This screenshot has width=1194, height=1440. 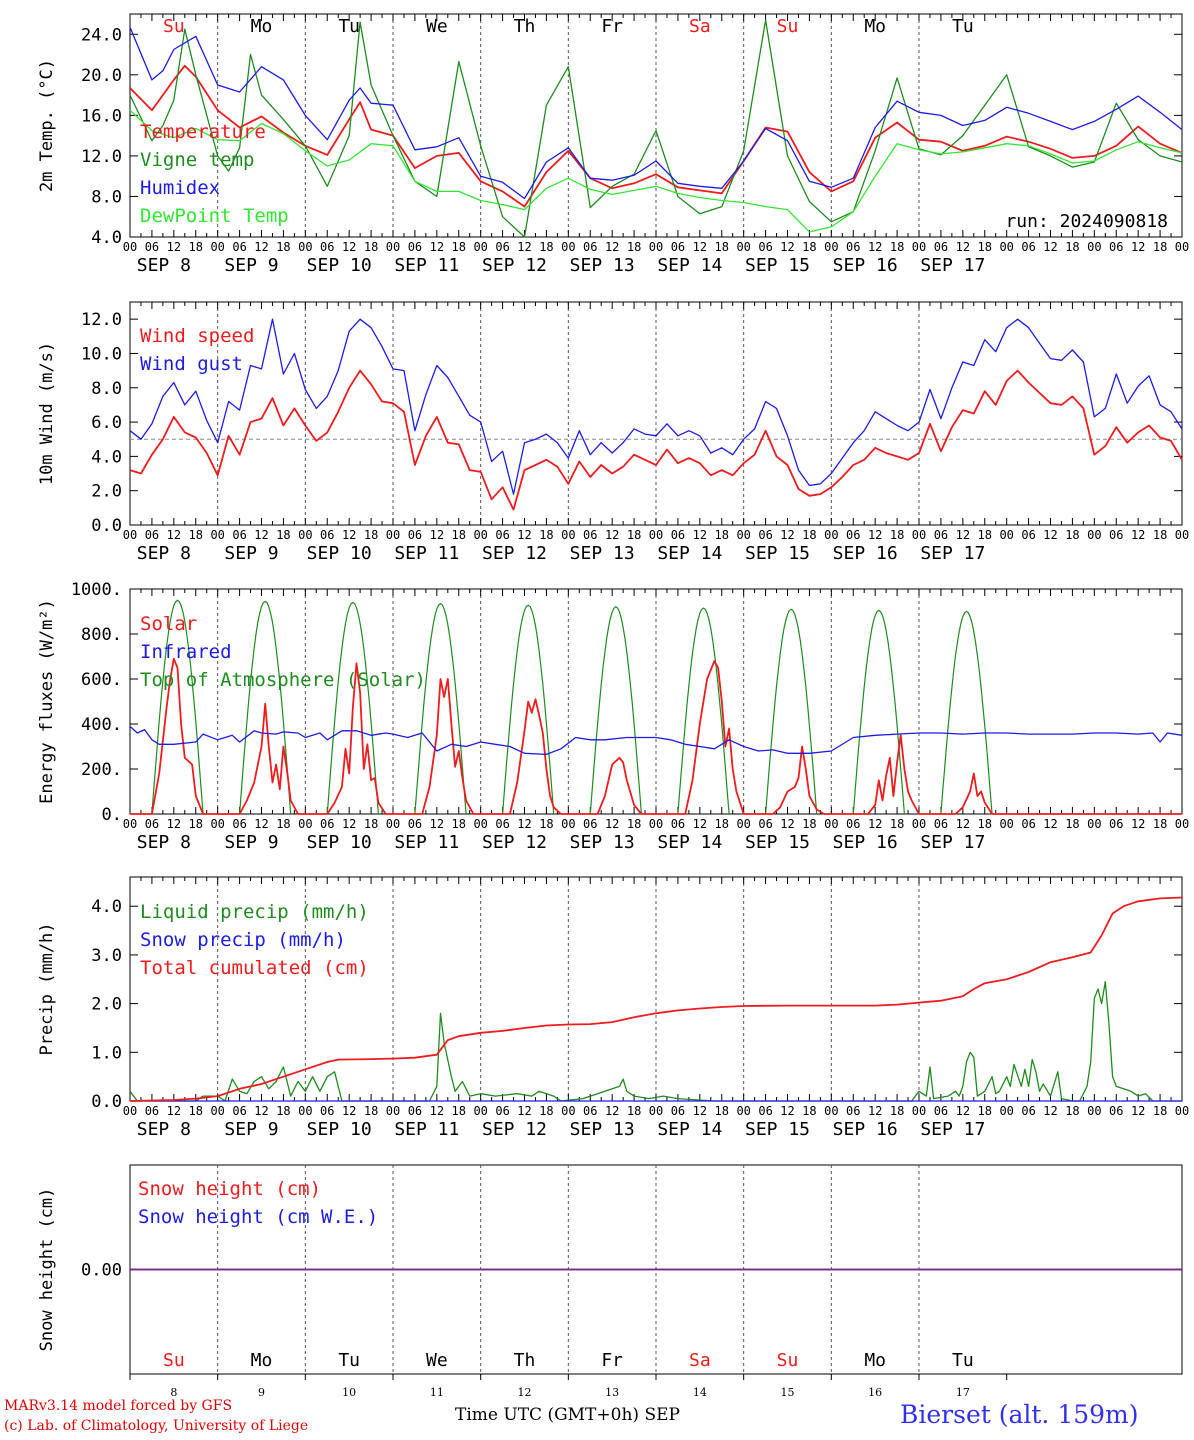 What do you see at coordinates (101, 35) in the screenshot?
I see `y-tick-label: 24.0` at bounding box center [101, 35].